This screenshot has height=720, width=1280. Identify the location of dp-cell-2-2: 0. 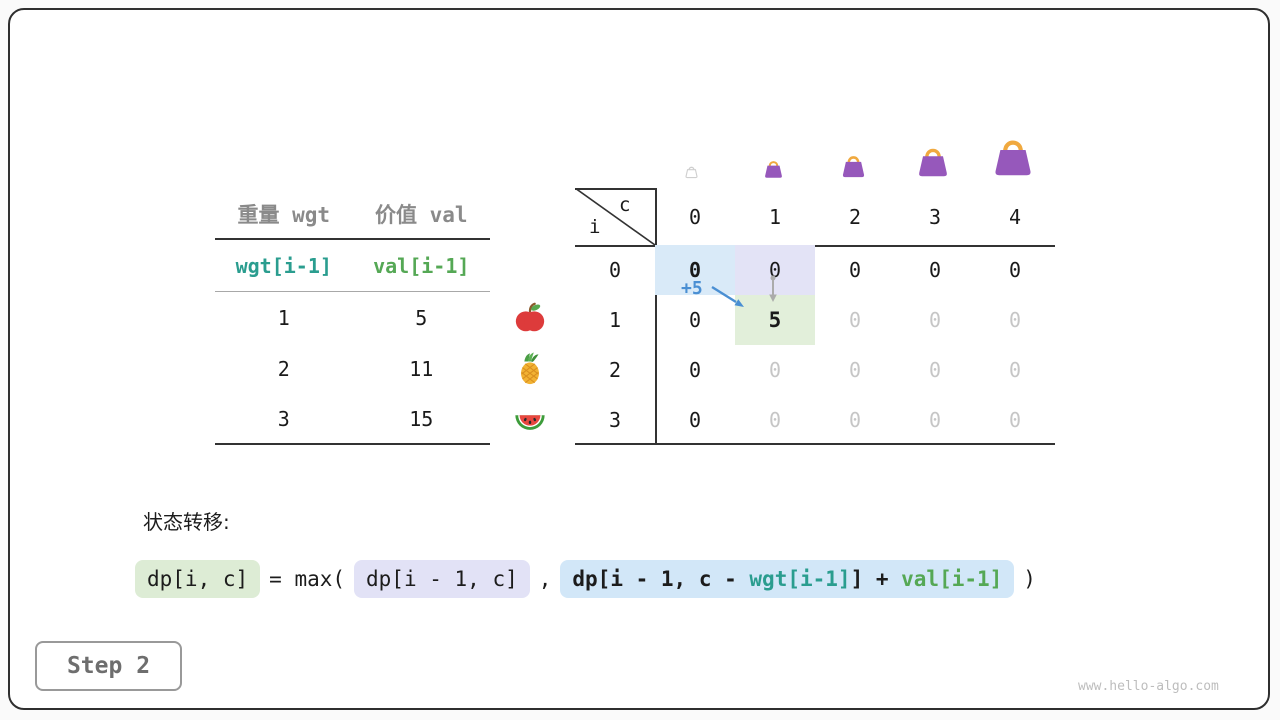
(855, 370).